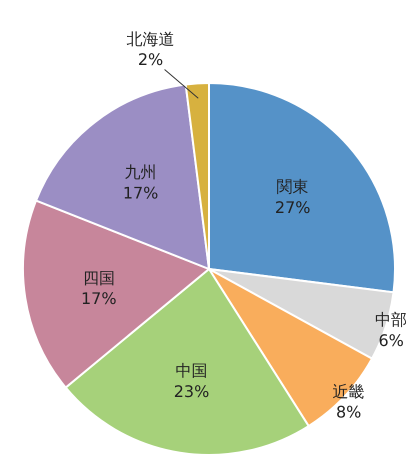 This screenshot has height=466, width=420. Describe the element at coordinates (98, 278) in the screenshot. I see `slice-label: 四国` at that location.